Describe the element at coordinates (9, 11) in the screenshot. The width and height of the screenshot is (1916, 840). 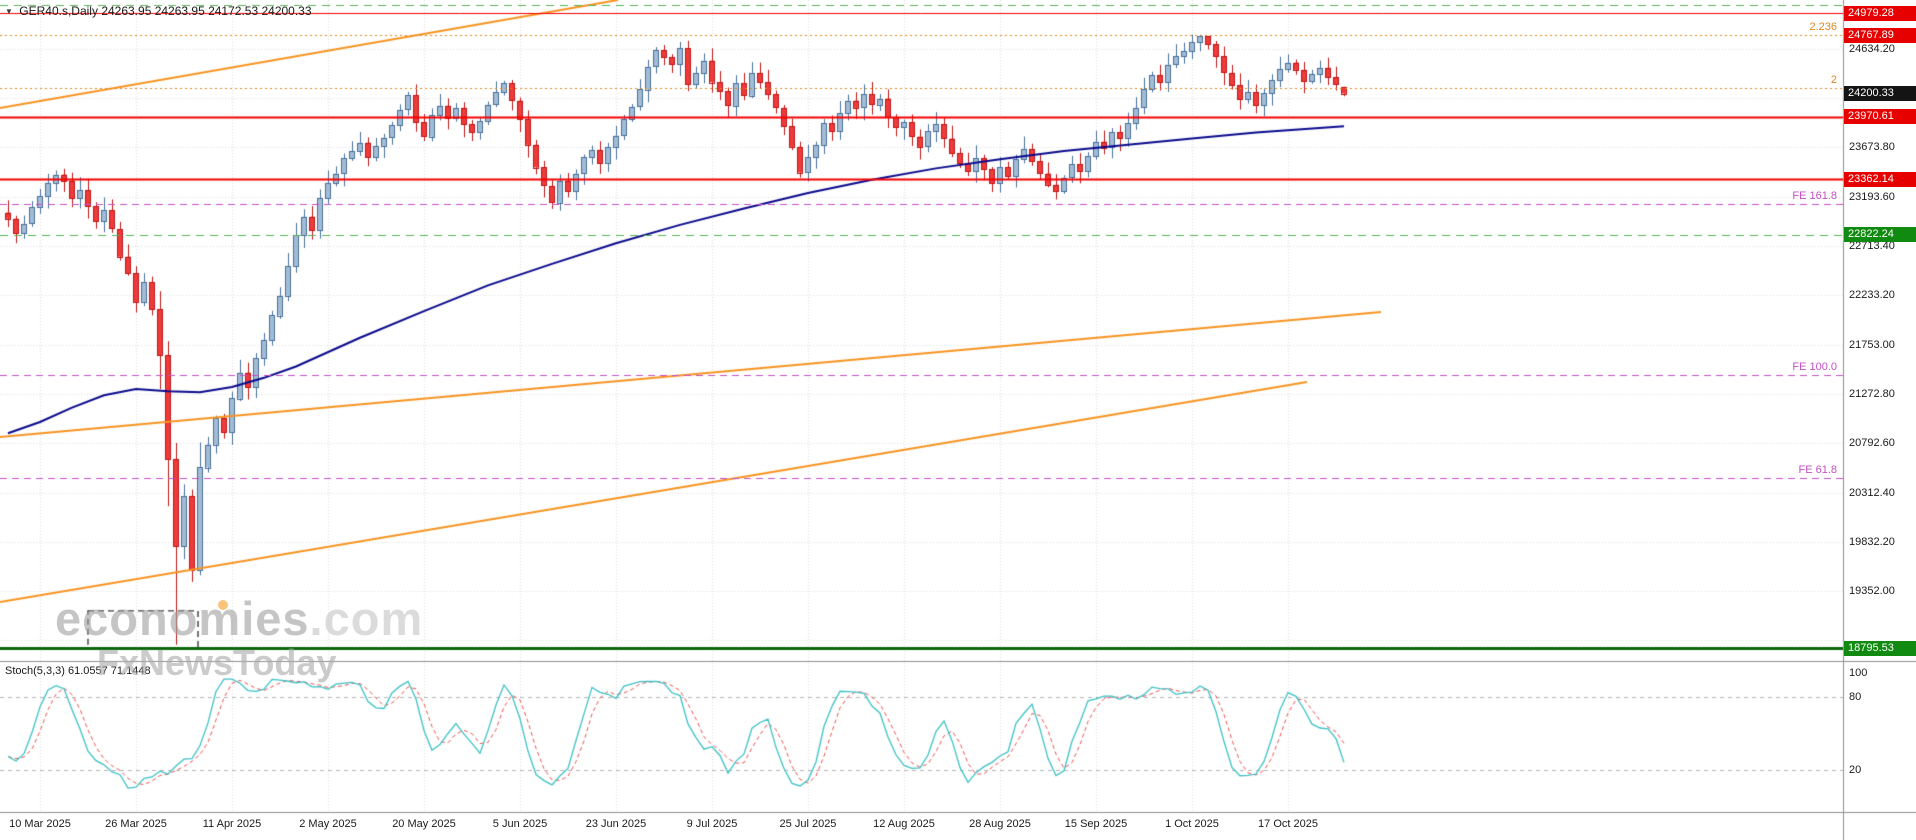
I see `chart-menu-icon: ▼` at that location.